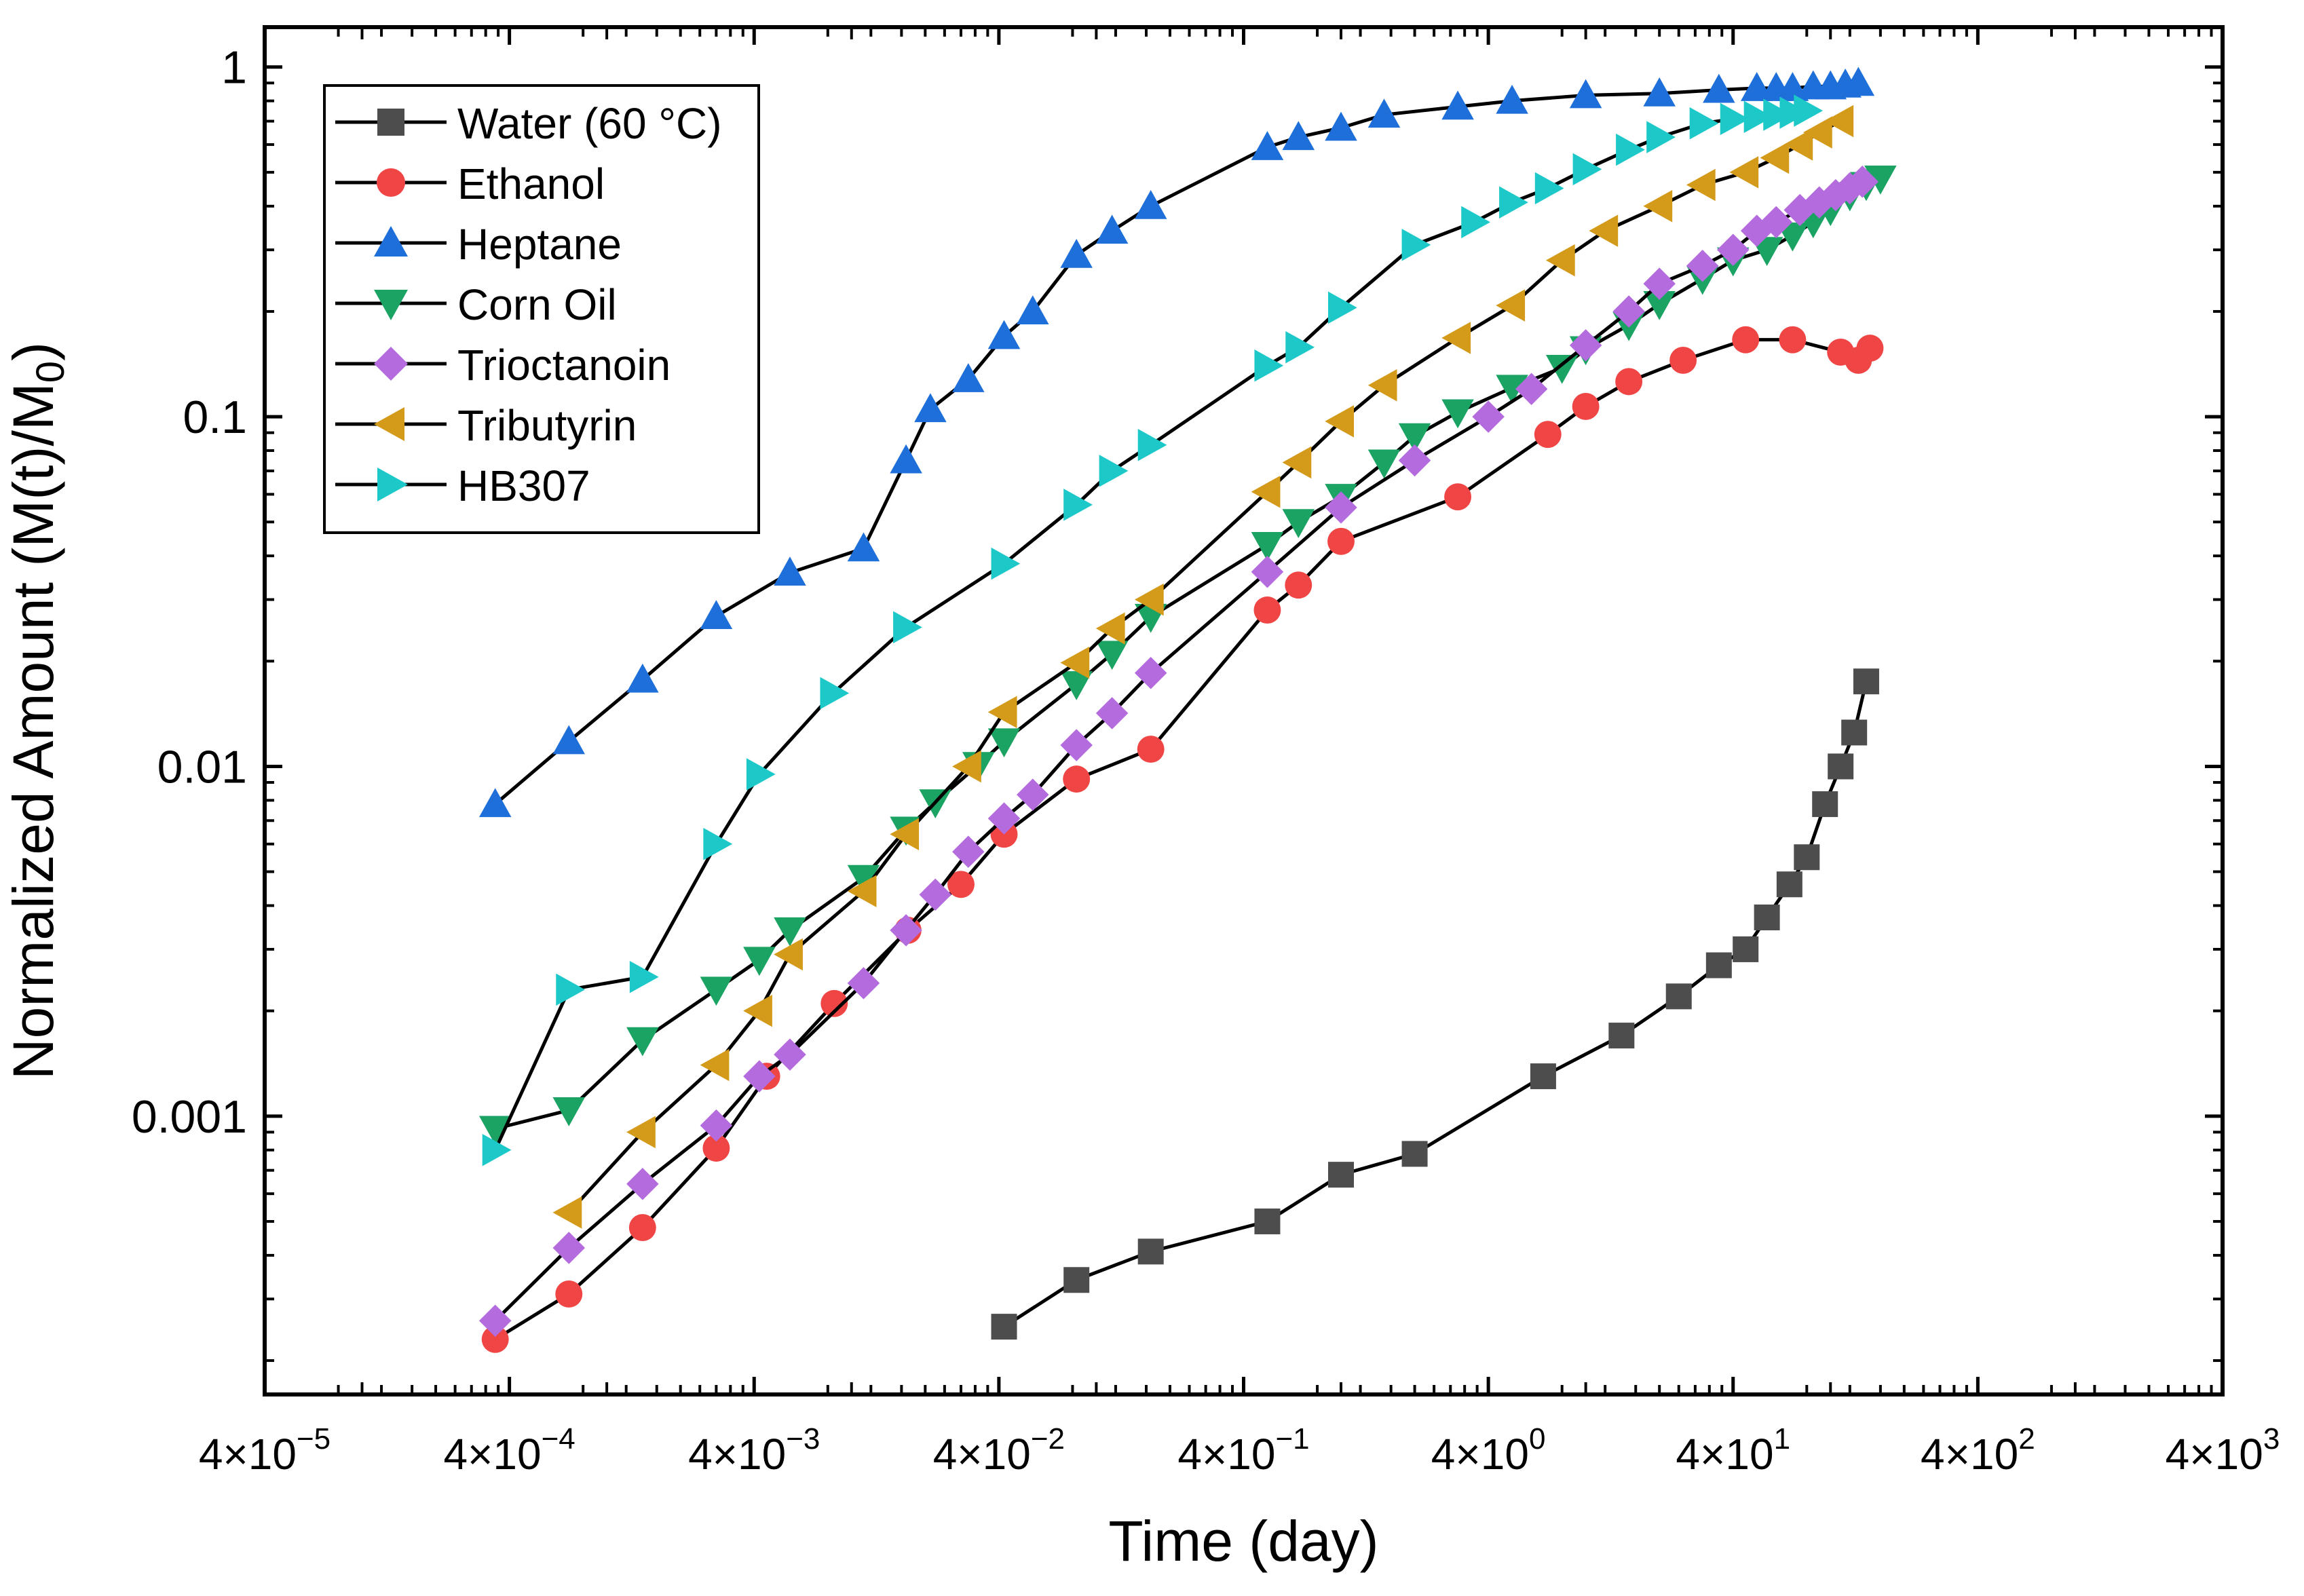 The height and width of the screenshot is (1596, 2304). Describe the element at coordinates (37, 711) in the screenshot. I see `y-axis-label: Normalized Amount (M(t)/M0)` at that location.